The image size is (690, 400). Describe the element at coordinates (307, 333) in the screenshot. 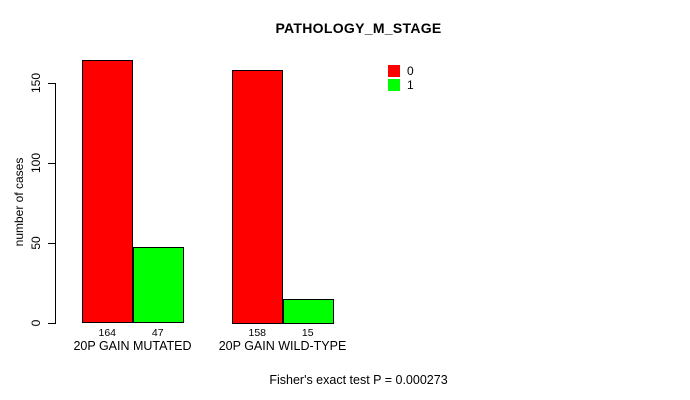

I see `bar-value-label: 15` at that location.